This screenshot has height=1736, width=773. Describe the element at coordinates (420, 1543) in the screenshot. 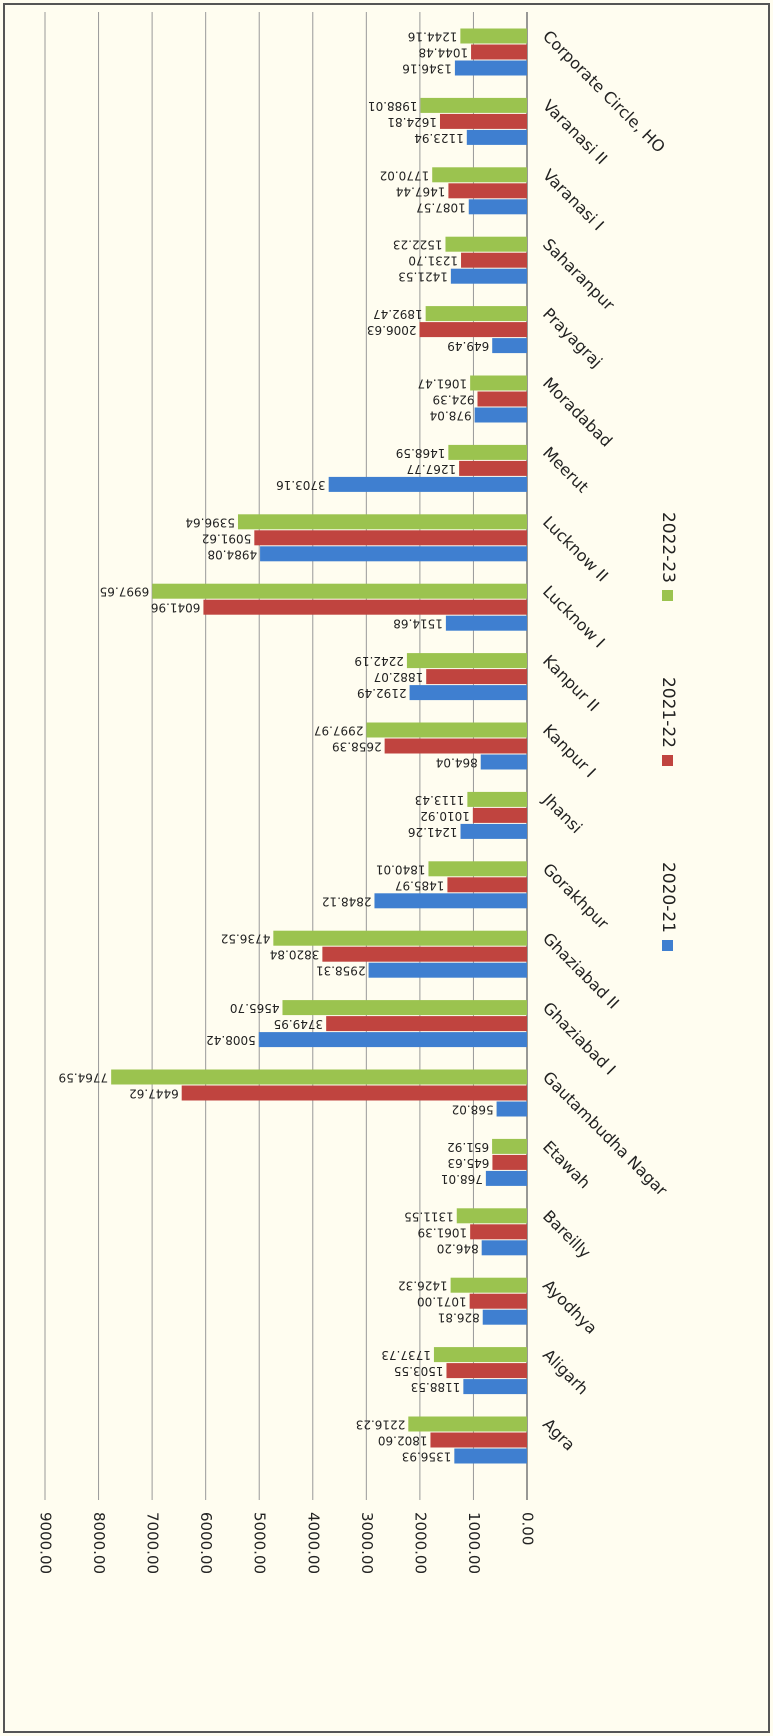

I see `y-tick-label: 2000.00` at that location.